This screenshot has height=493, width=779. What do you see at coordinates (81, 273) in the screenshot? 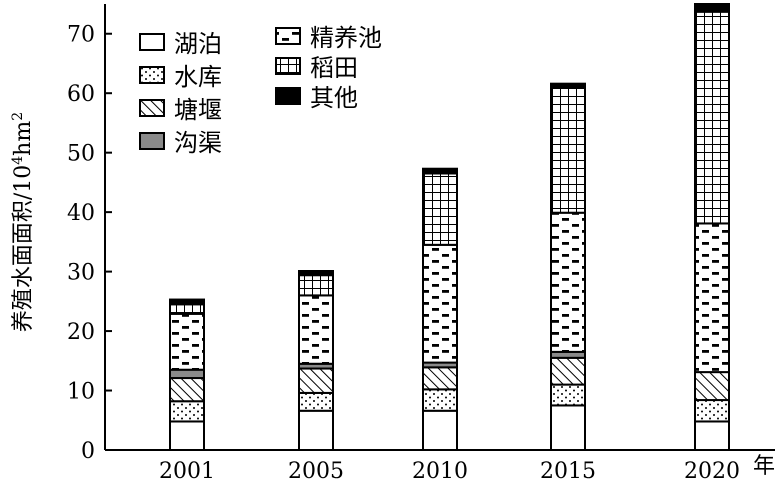
I see `y-tick-label: 30` at bounding box center [81, 273].